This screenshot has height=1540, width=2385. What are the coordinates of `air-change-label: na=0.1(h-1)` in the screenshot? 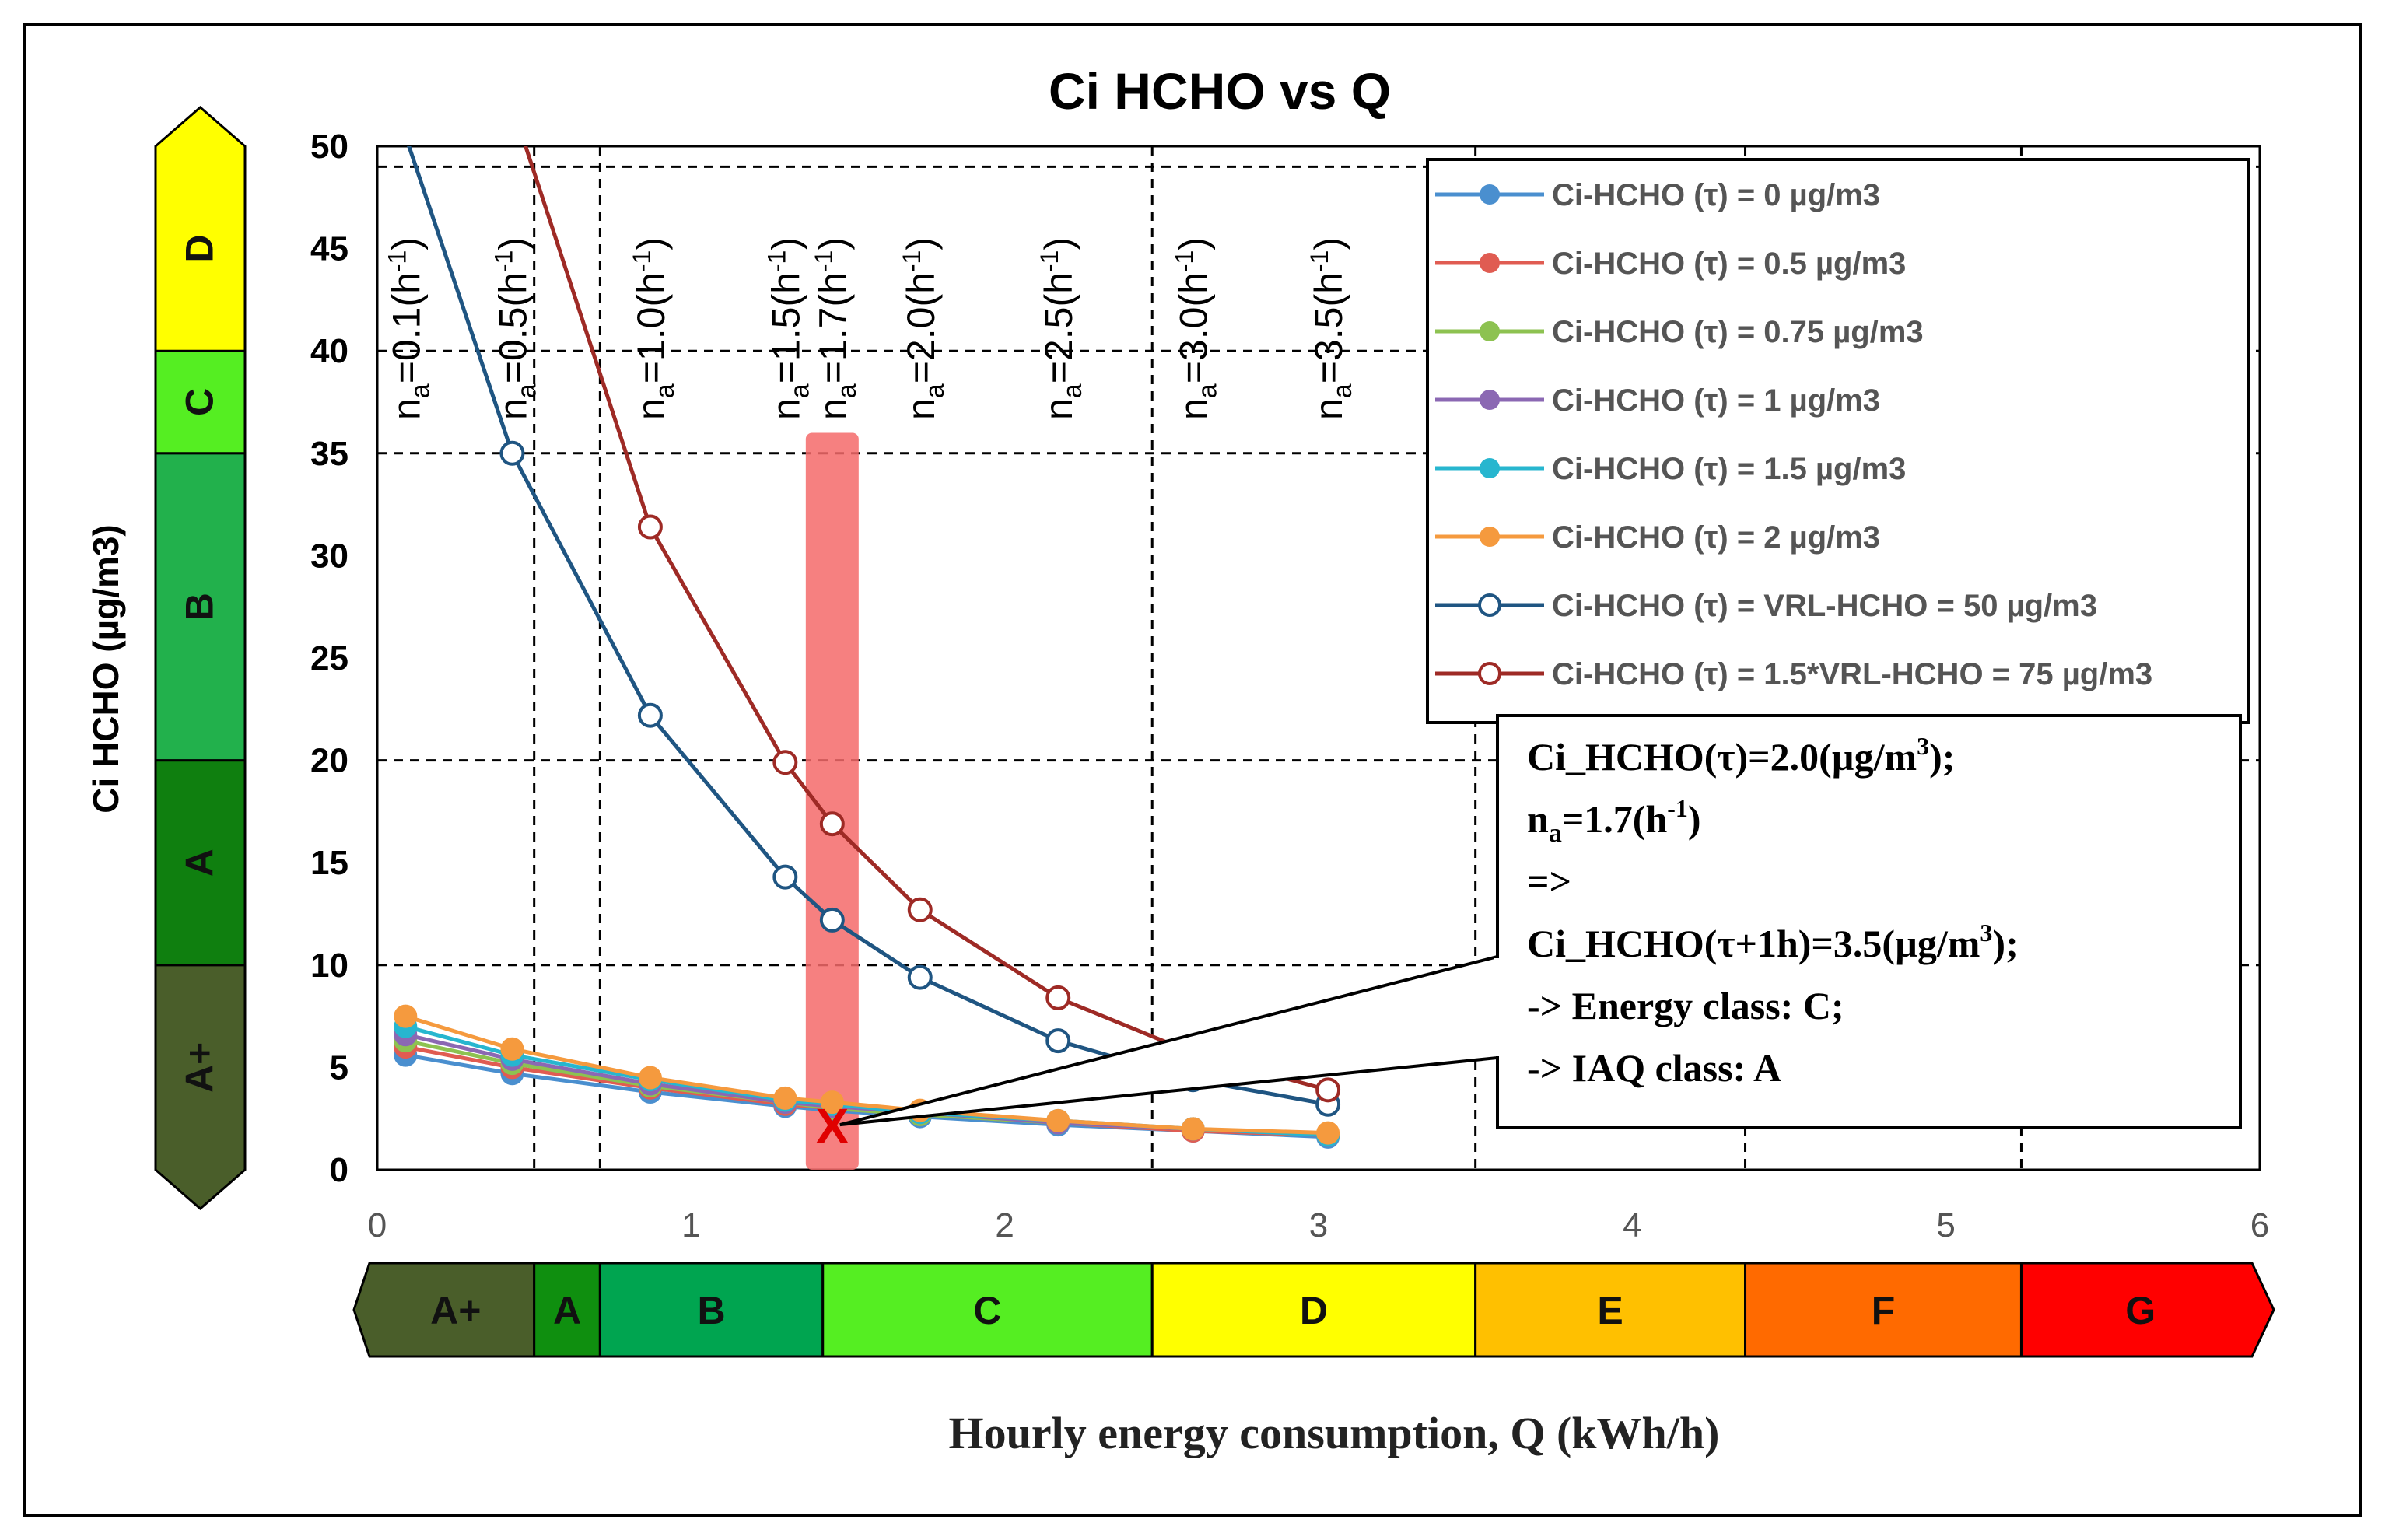 It's located at (409, 329).